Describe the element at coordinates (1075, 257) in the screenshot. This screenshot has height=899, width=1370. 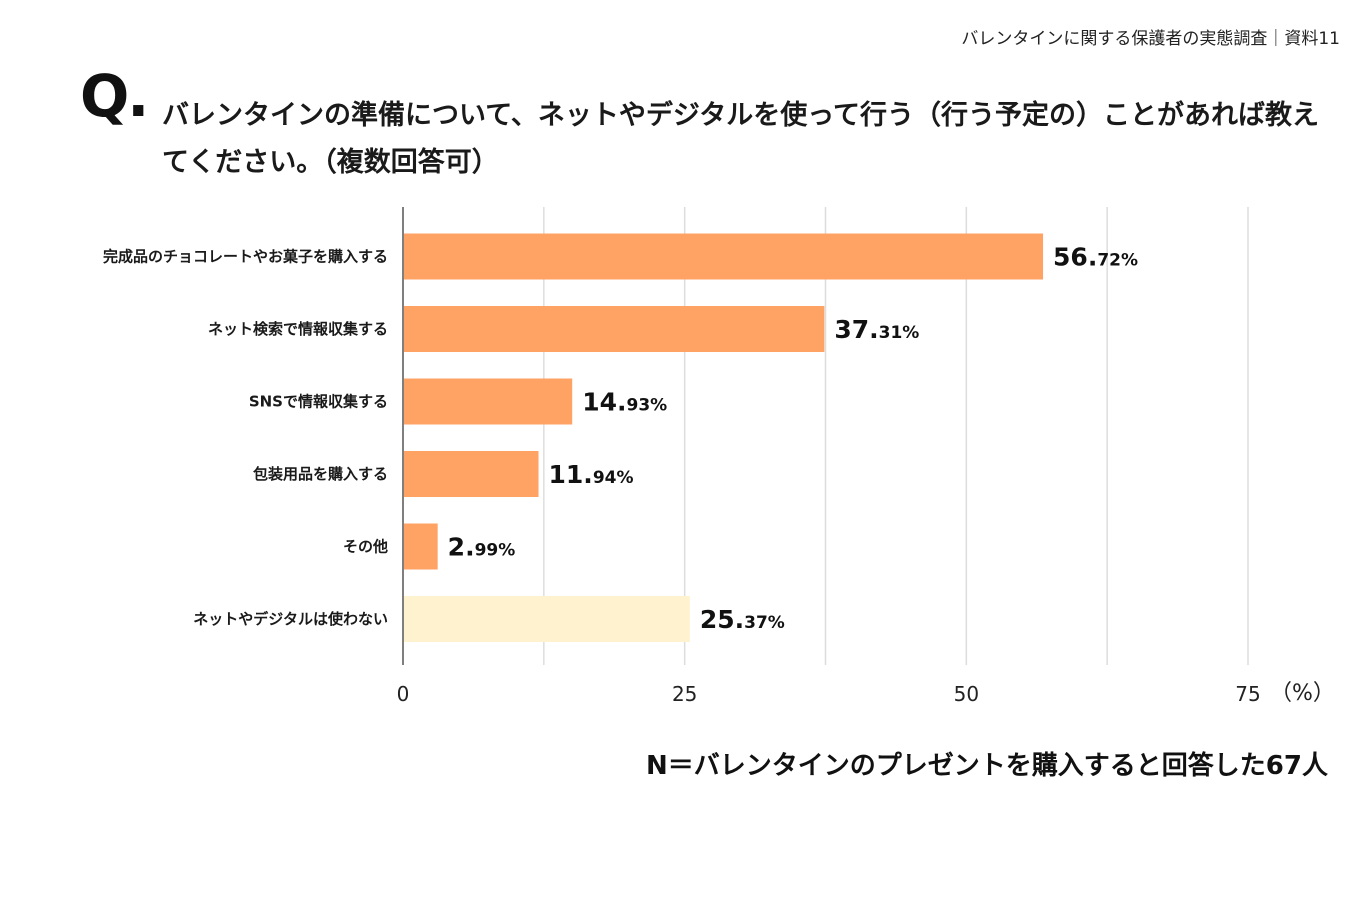
I see `data-label-integer: 56.` at that location.